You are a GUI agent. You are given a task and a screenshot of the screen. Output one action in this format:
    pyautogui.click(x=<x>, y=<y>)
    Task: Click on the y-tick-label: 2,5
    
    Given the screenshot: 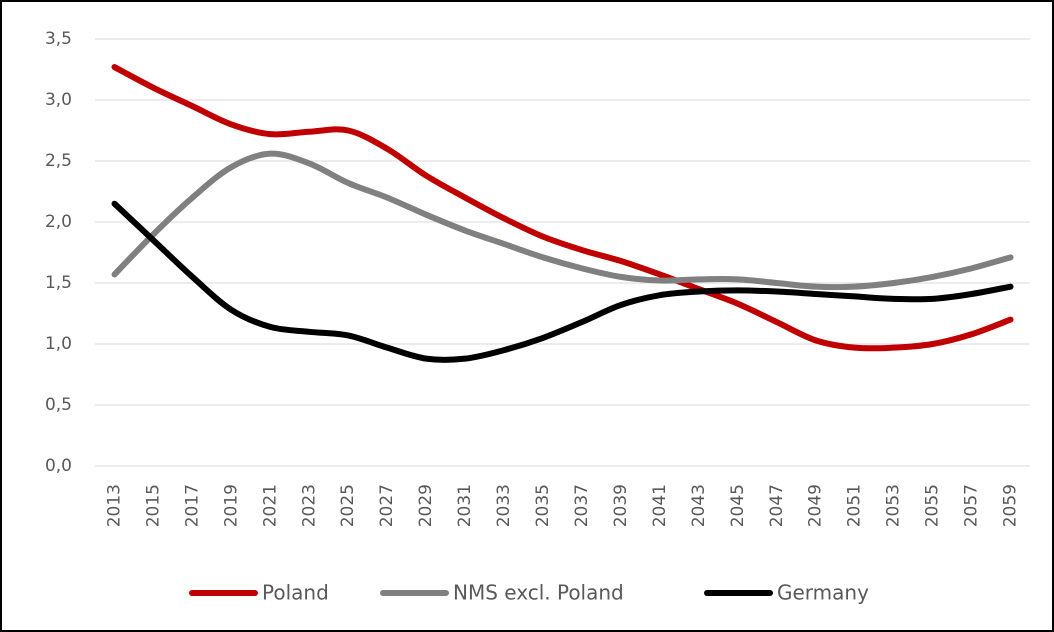 What is the action you would take?
    pyautogui.click(x=58, y=161)
    